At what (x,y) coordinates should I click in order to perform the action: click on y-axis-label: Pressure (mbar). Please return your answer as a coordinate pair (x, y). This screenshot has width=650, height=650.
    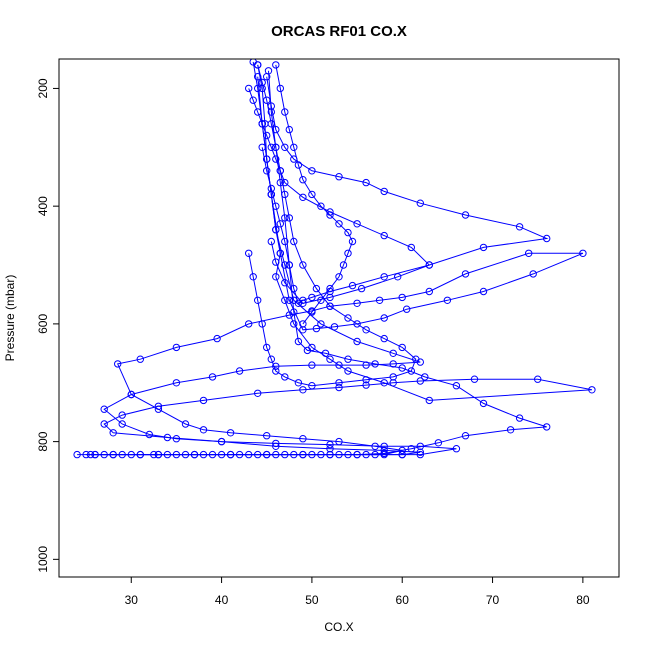
    Looking at the image, I should click on (10, 318).